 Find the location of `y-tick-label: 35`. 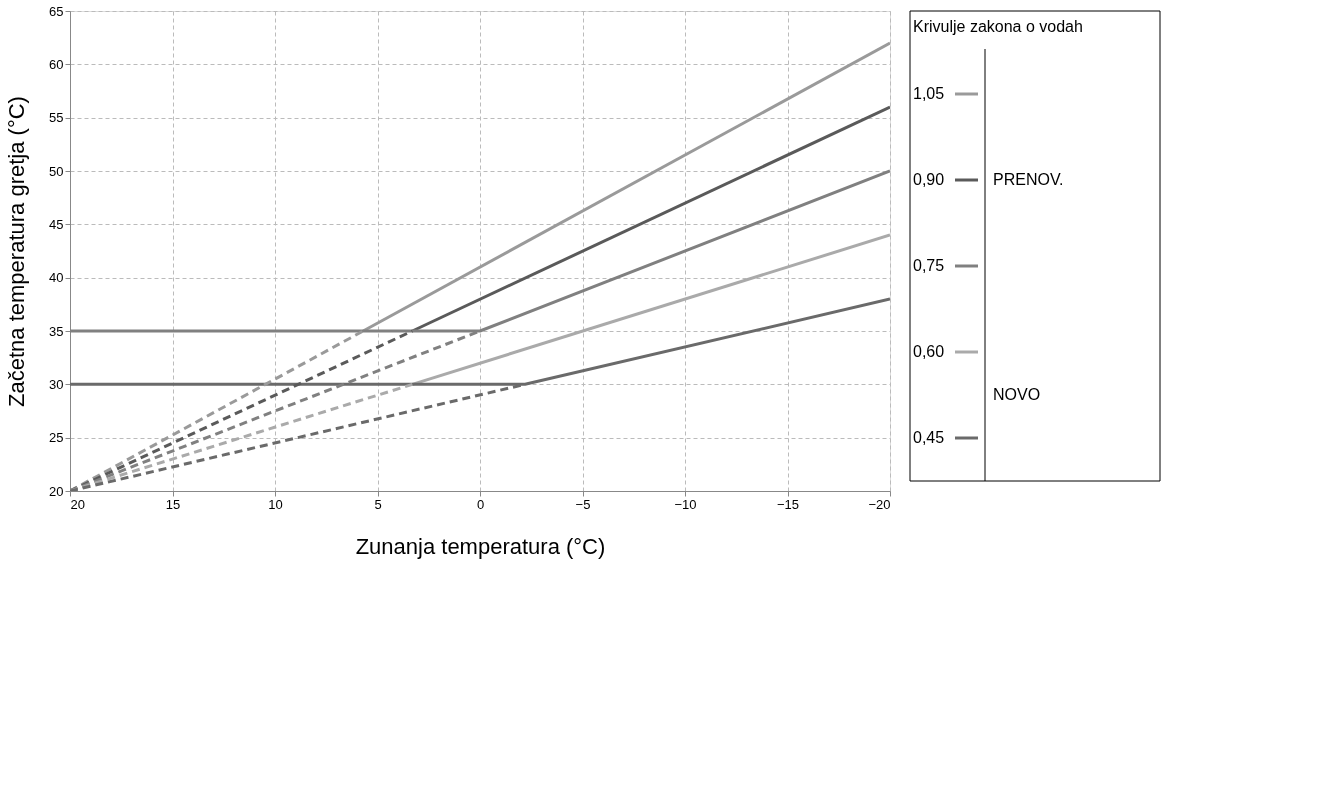

y-tick-label: 35 is located at coordinates (56, 331).